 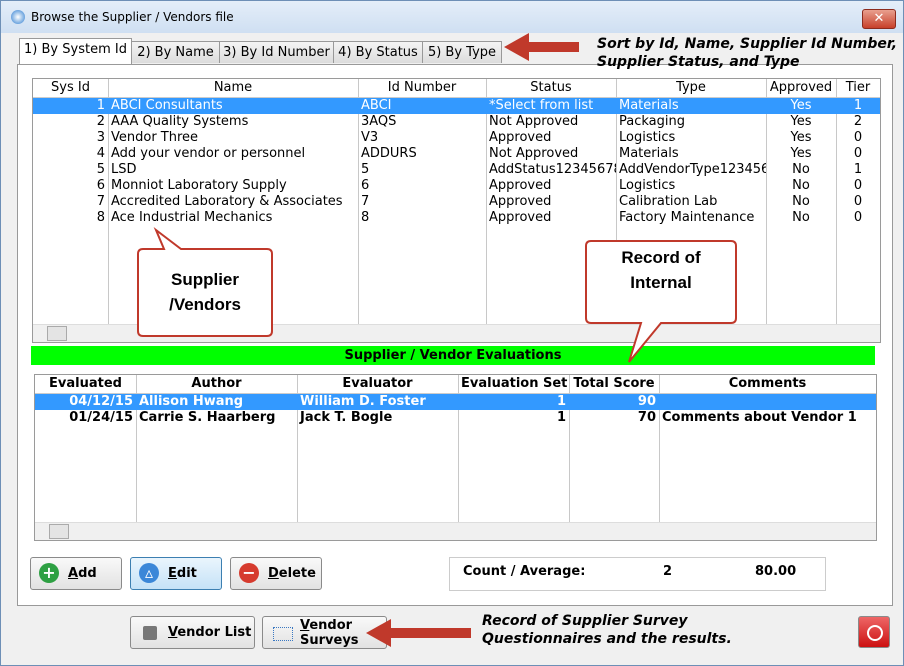 I want to click on vendor-surveys-button: Vendor Surveys, so click(x=324, y=632).